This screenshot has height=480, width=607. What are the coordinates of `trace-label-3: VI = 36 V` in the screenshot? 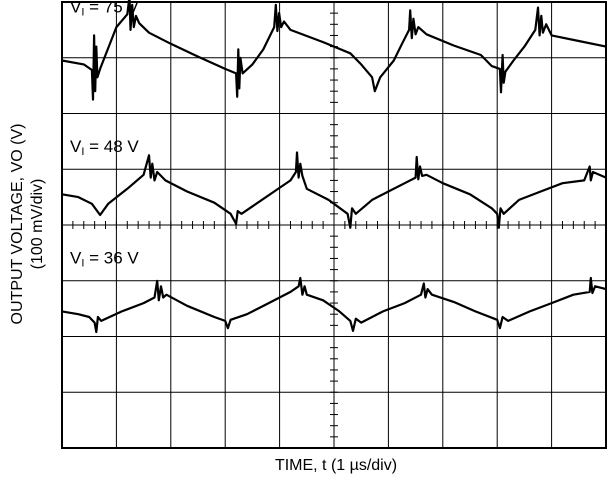 It's located at (104, 258).